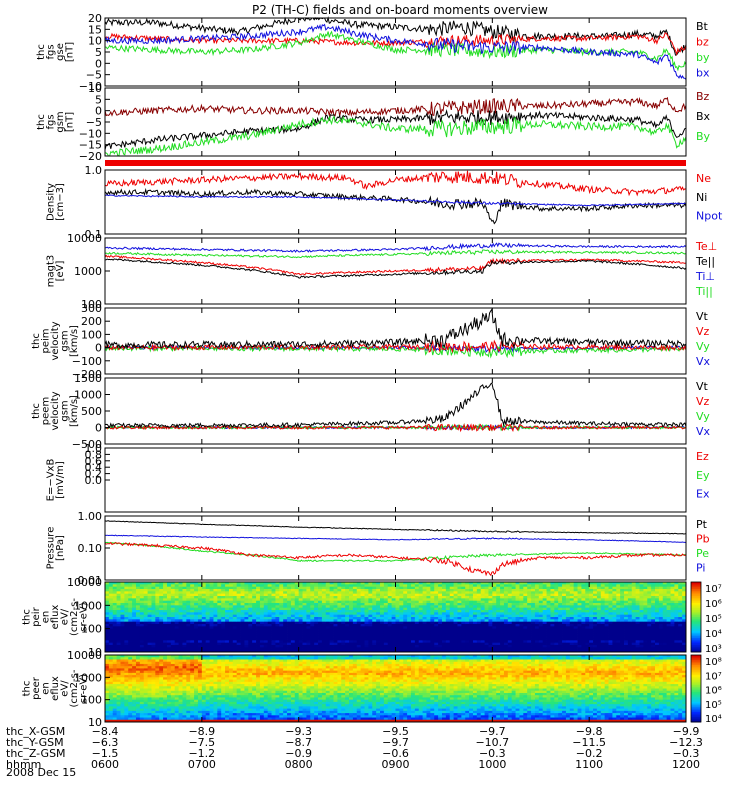 This screenshot has width=750, height=800. I want to click on ephemeris-value: −8.4, so click(105, 731).